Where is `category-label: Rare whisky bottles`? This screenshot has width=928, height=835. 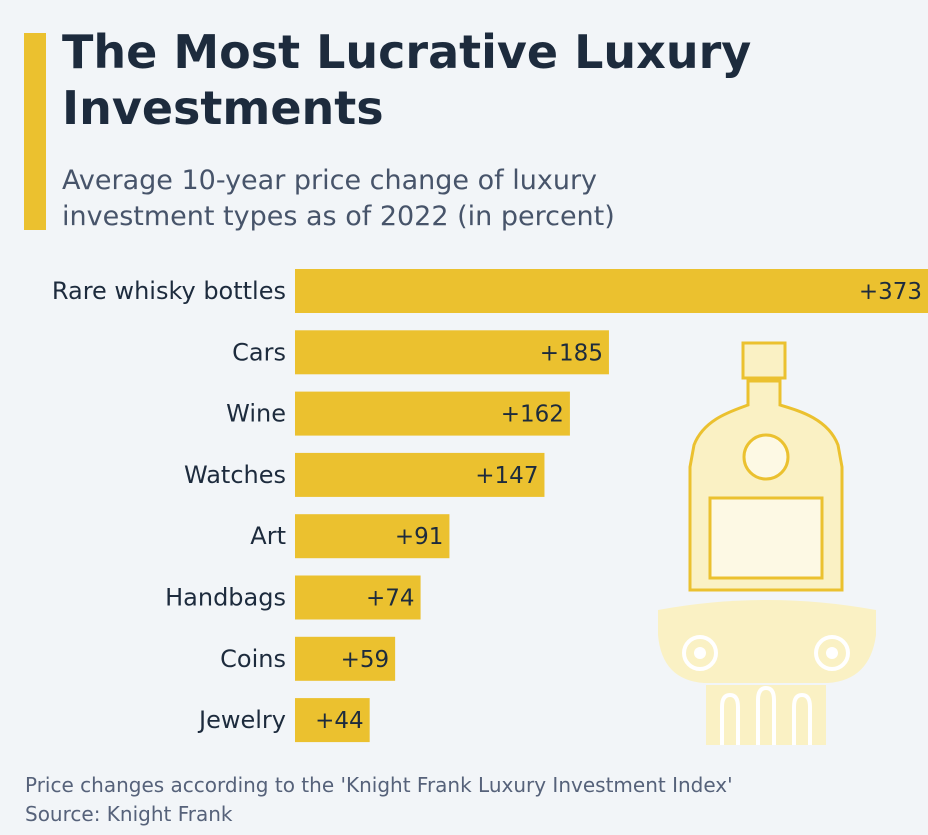 category-label: Rare whisky bottles is located at coordinates (169, 291).